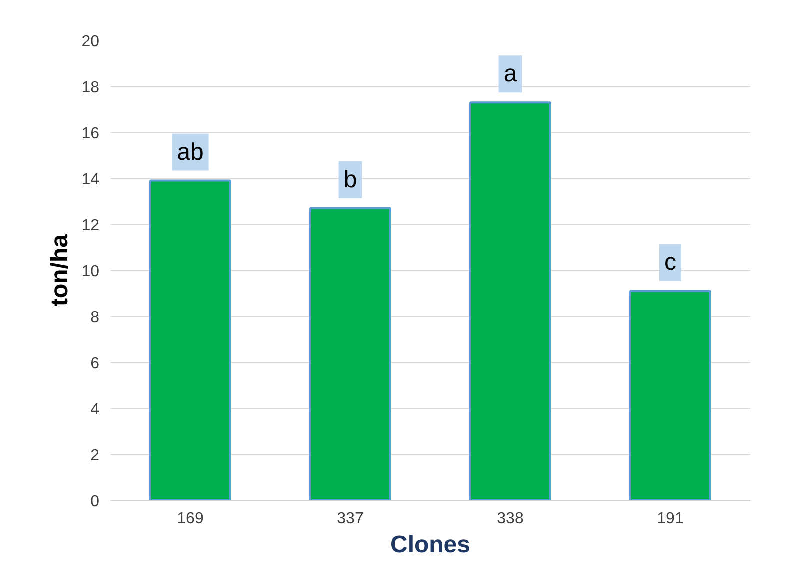 The image size is (804, 586). Describe the element at coordinates (670, 519) in the screenshot. I see `x-tick-label: 191` at that location.